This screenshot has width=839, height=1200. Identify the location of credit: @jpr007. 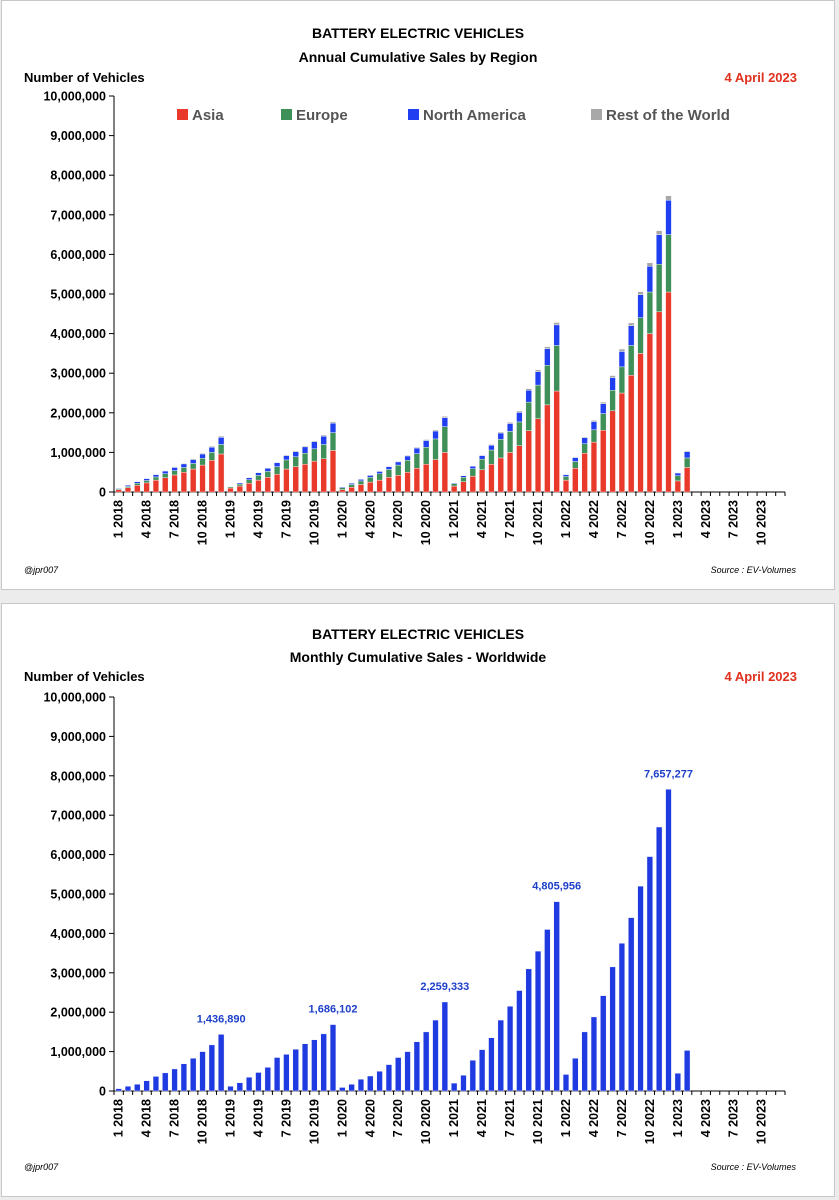
(41, 570).